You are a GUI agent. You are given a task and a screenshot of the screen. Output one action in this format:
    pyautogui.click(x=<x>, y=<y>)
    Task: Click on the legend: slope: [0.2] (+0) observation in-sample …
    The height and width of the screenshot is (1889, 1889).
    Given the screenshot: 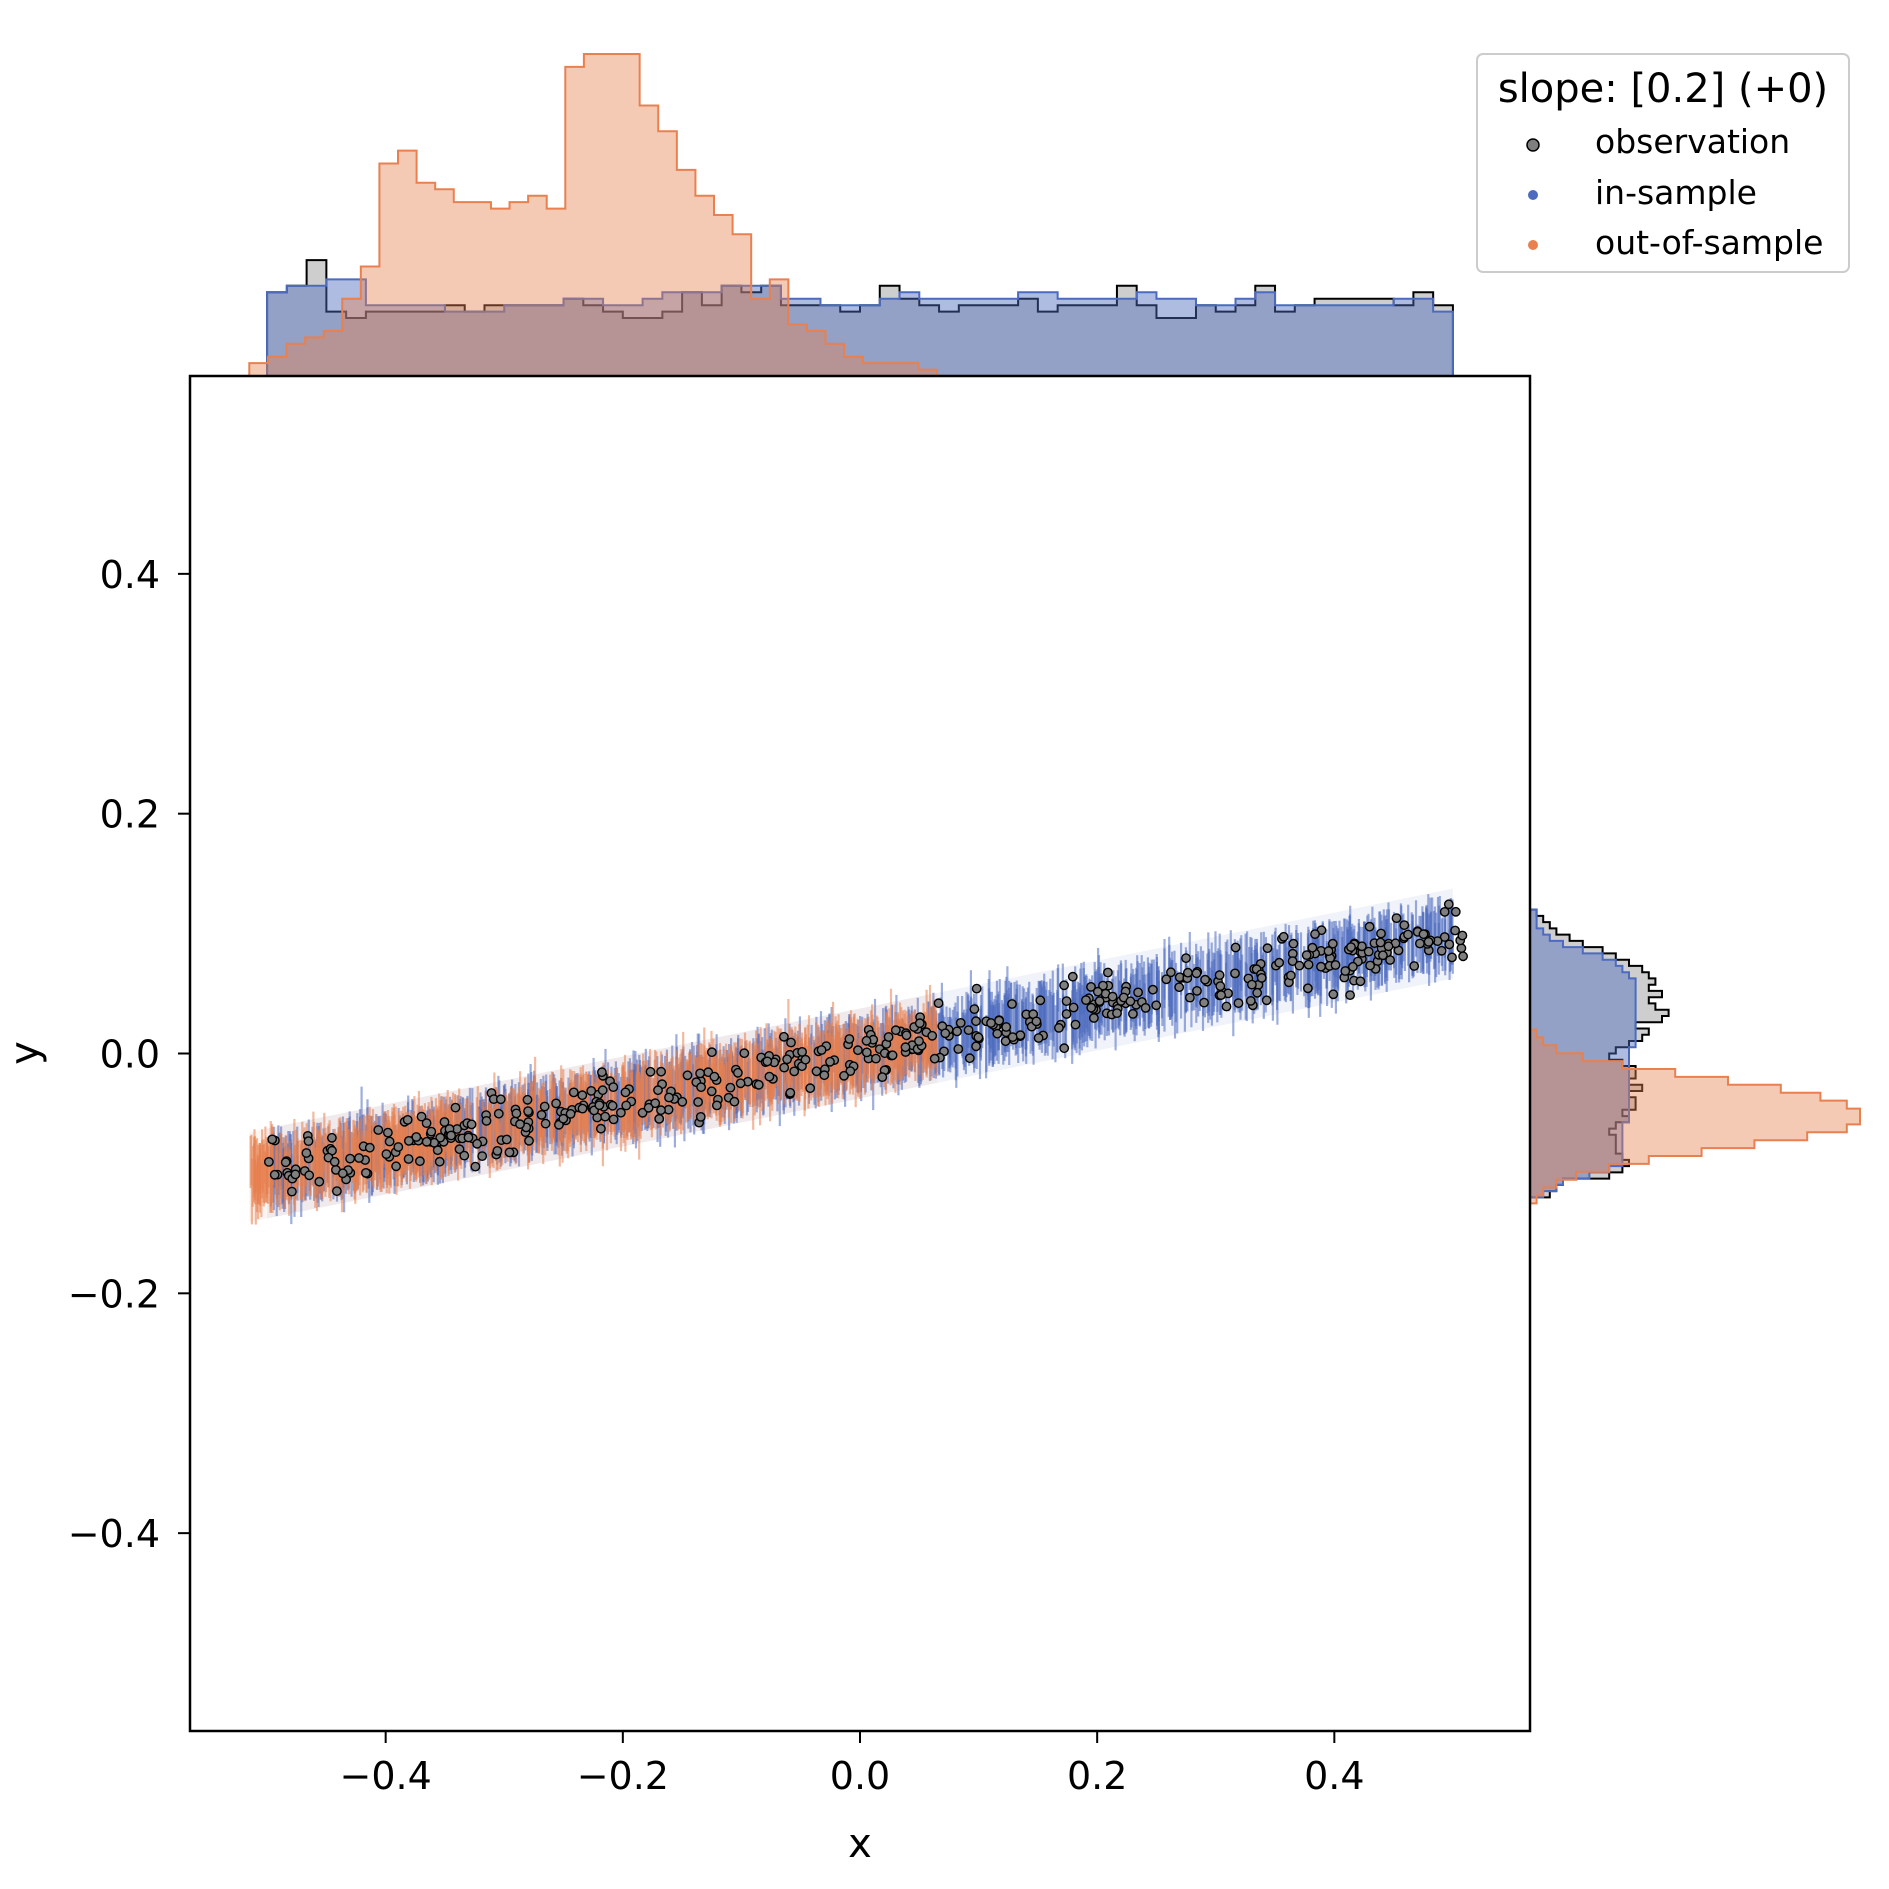 What is the action you would take?
    pyautogui.click(x=1663, y=163)
    